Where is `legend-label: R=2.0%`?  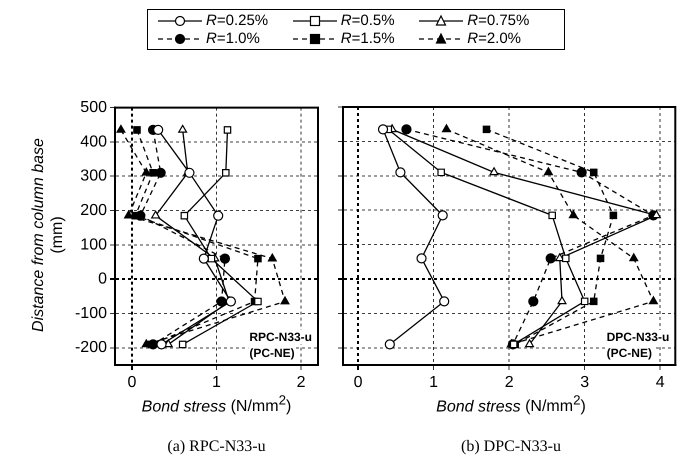
legend-label: R=2.0% is located at coordinates (494, 38).